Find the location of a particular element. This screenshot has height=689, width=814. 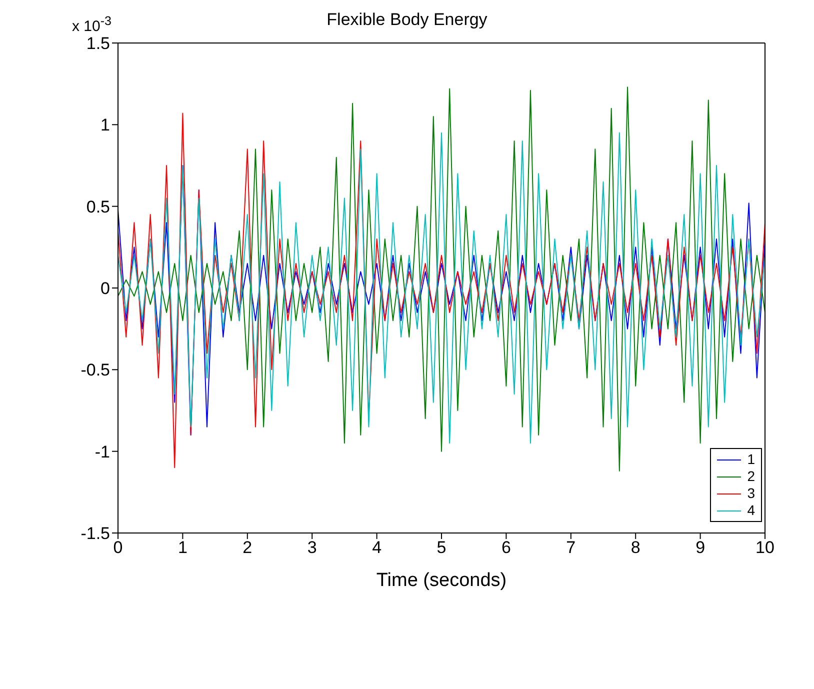

y-tick-label: -1 is located at coordinates (102, 452).